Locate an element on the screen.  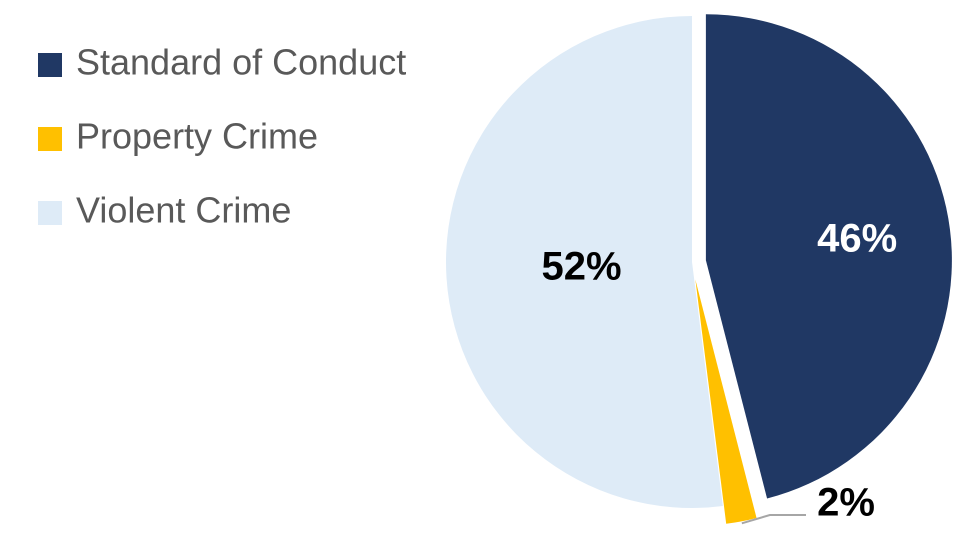
leader-lines is located at coordinates (773, 519).